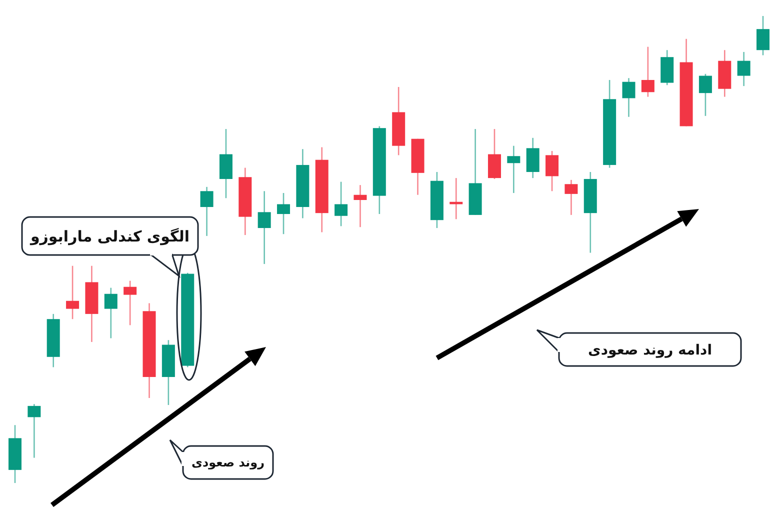  Describe the element at coordinates (228, 463) in the screenshot. I see `annotation: روند صعودی` at that location.